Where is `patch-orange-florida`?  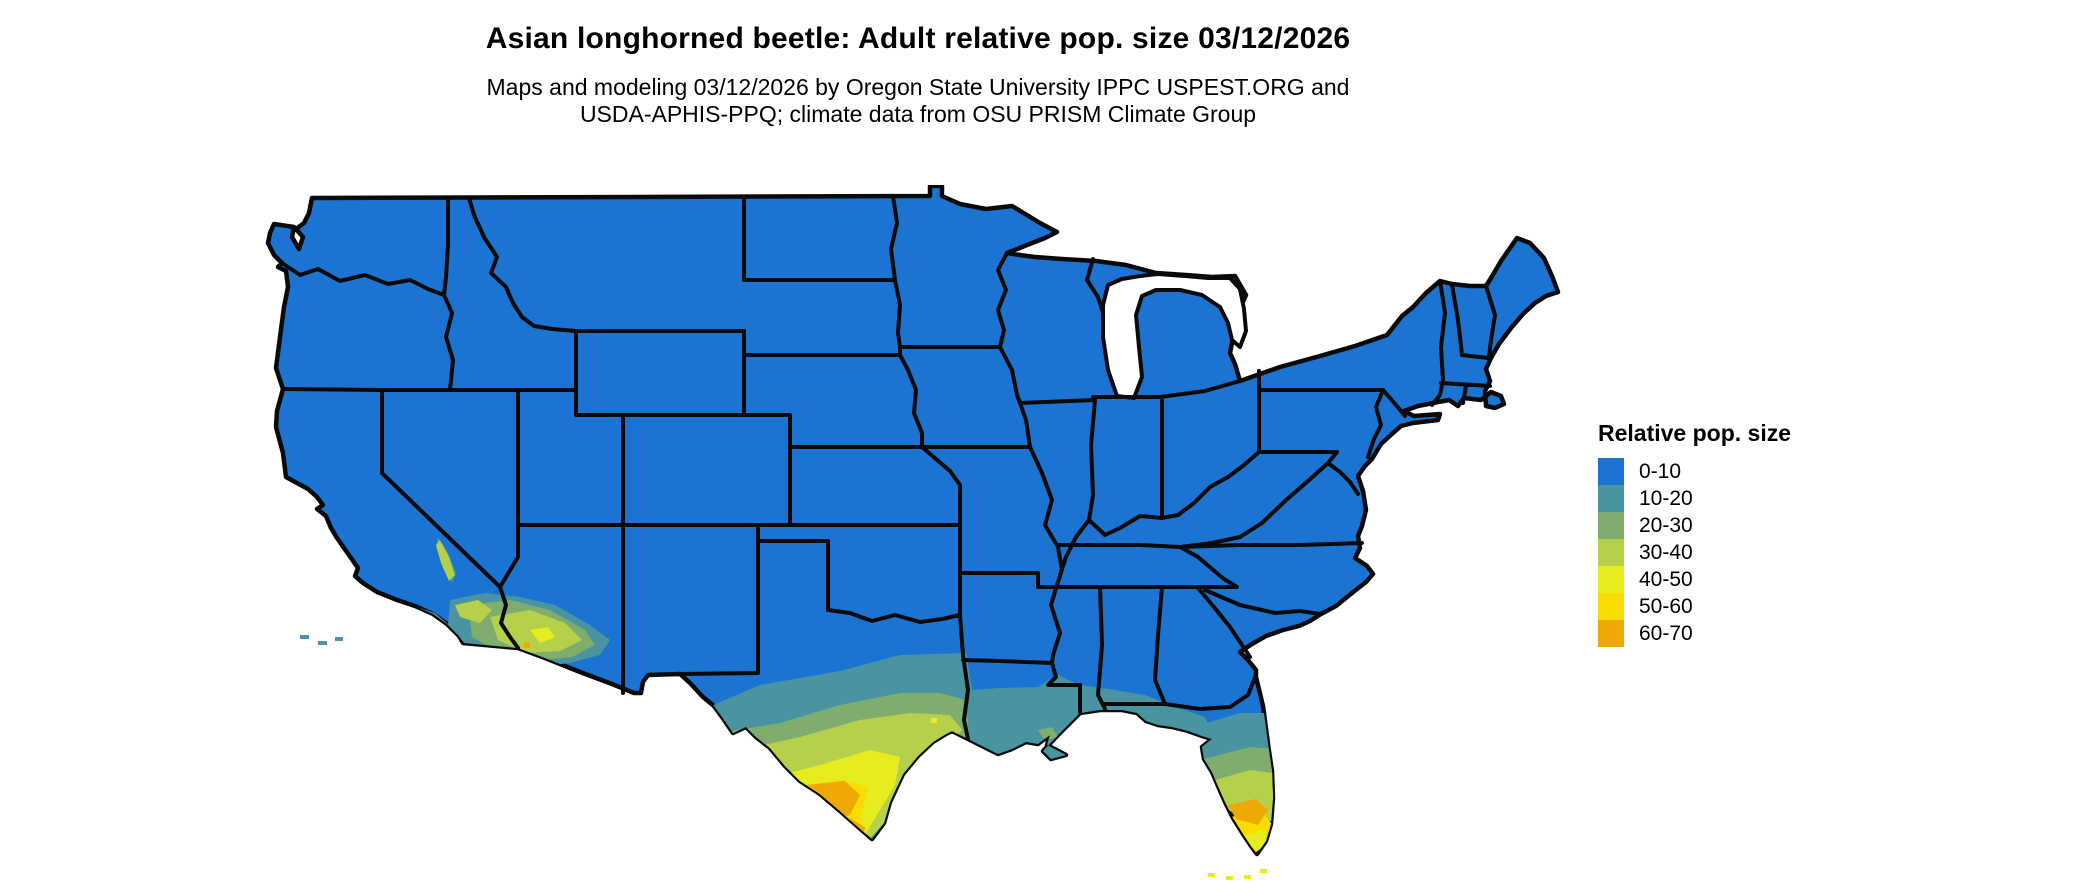
patch-orange-florida is located at coordinates (1248, 812).